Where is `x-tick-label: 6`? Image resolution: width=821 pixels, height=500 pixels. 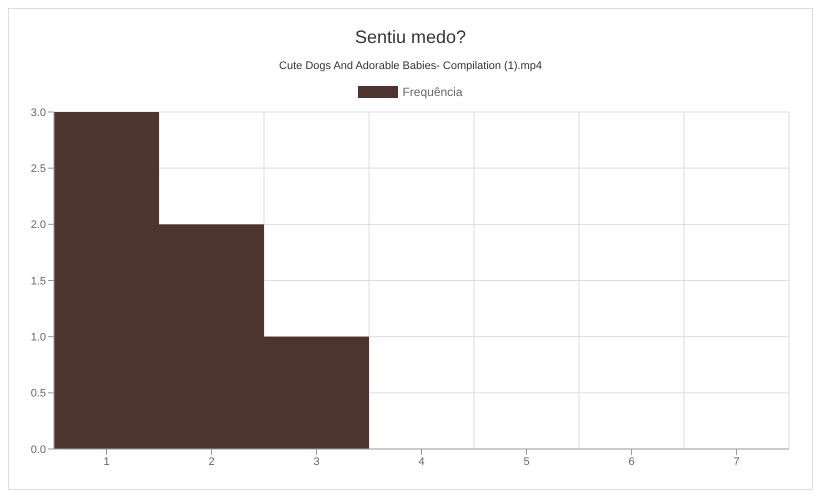 x-tick-label: 6 is located at coordinates (631, 462).